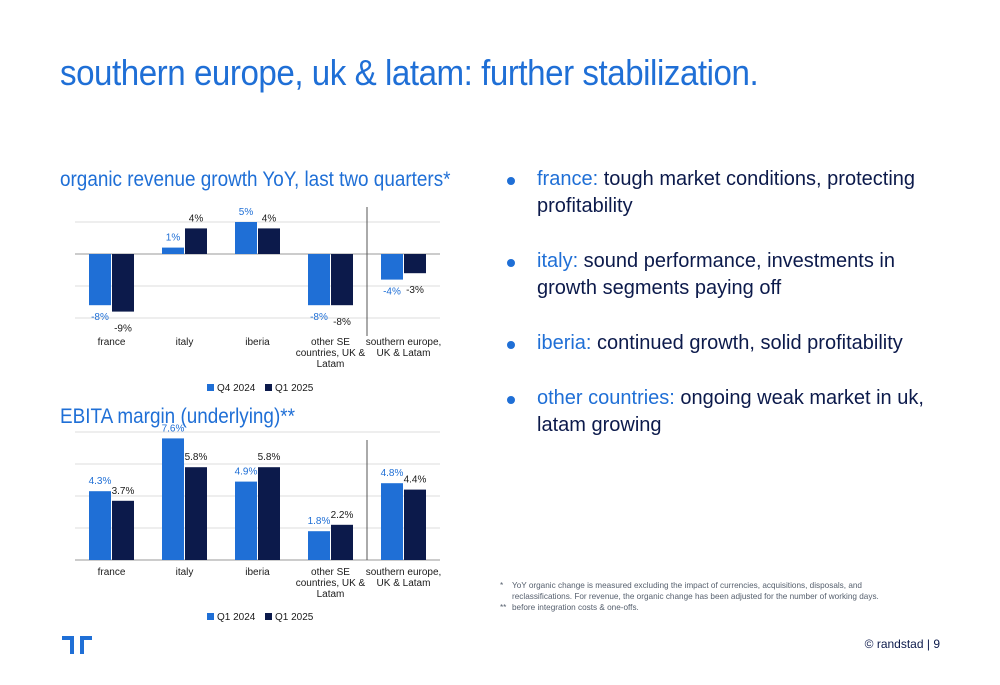  Describe the element at coordinates (710, 607) in the screenshot. I see `footnote-ebita: ** before integration costs & one-offs.` at that location.